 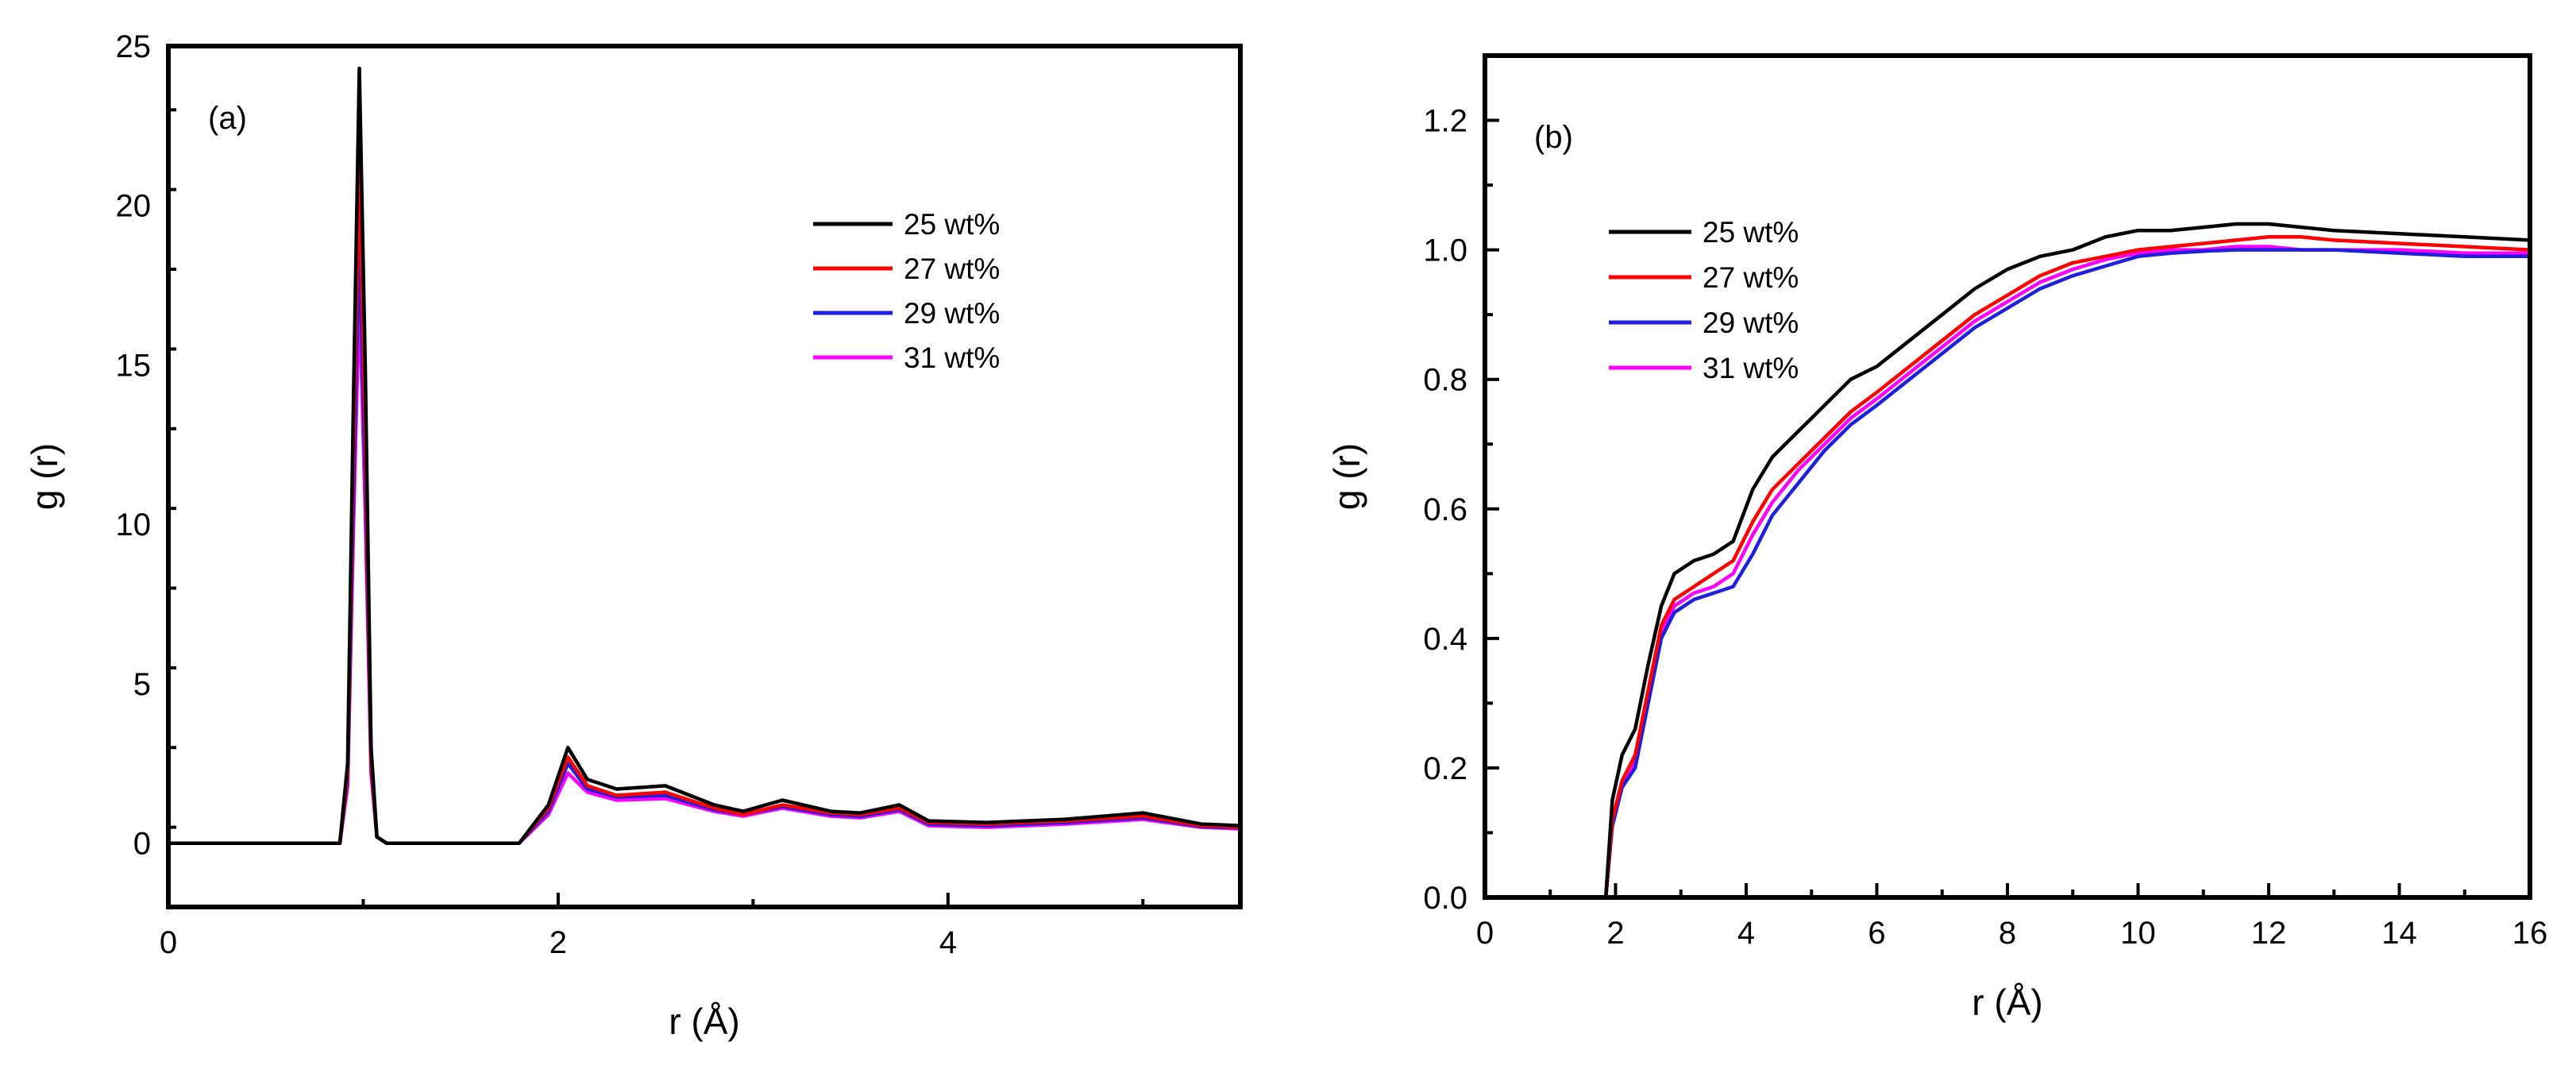 I want to click on panel-a-legend-label: 25 wt%, so click(x=952, y=224).